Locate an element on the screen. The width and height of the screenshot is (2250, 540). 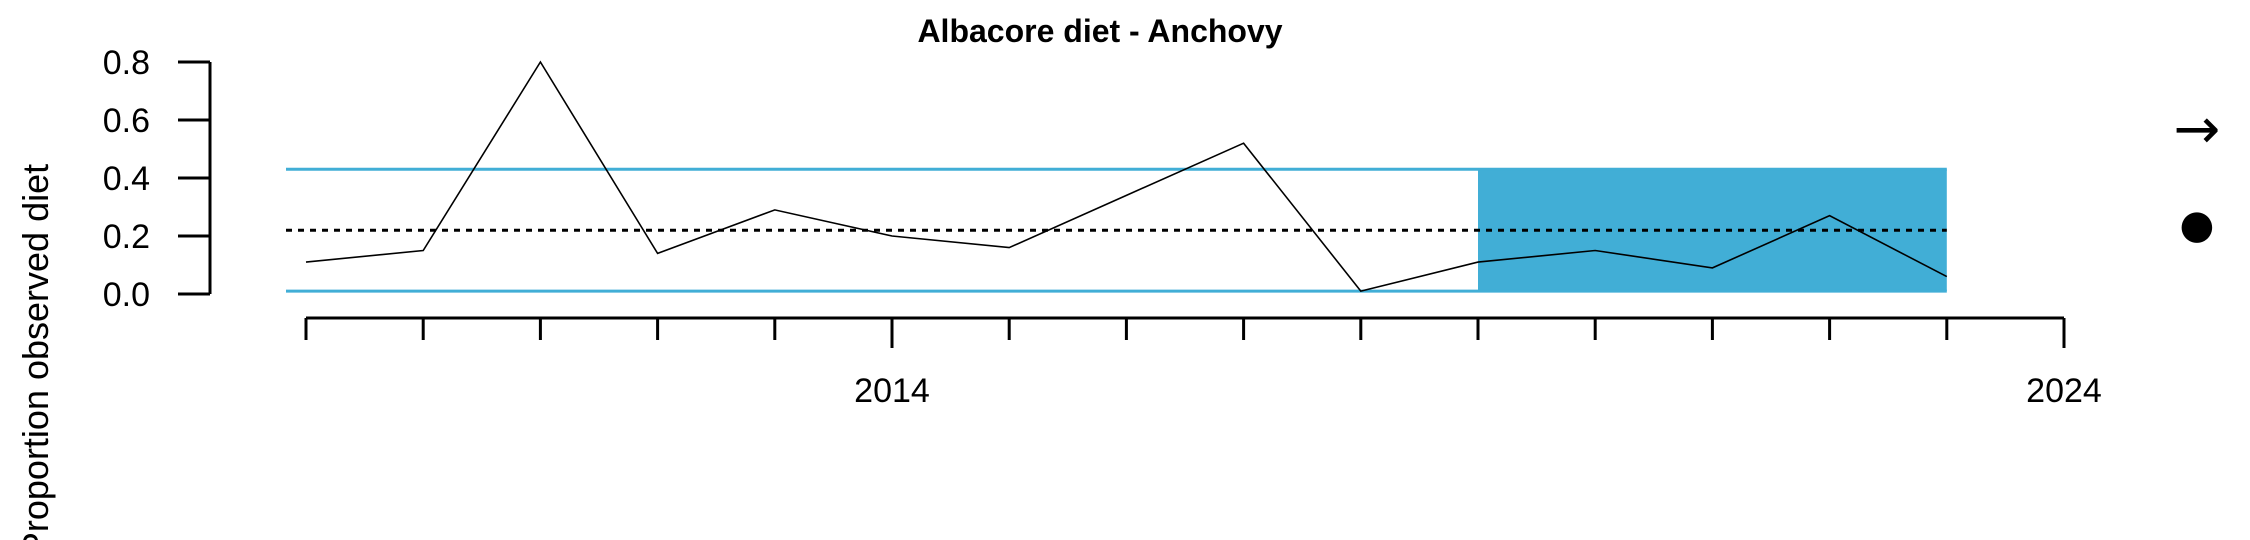
trend-arrow-icon: → is located at coordinates (2197, 129).